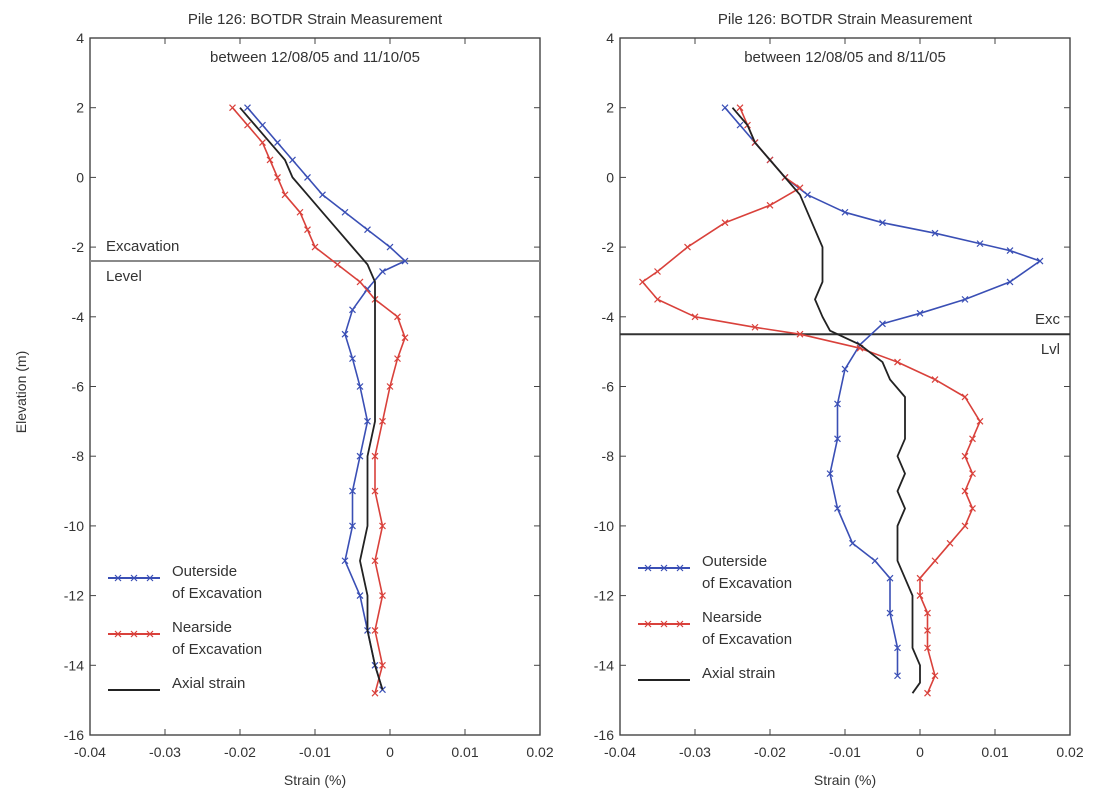  What do you see at coordinates (78, 456) in the screenshot?
I see `y-tick-label: -8` at bounding box center [78, 456].